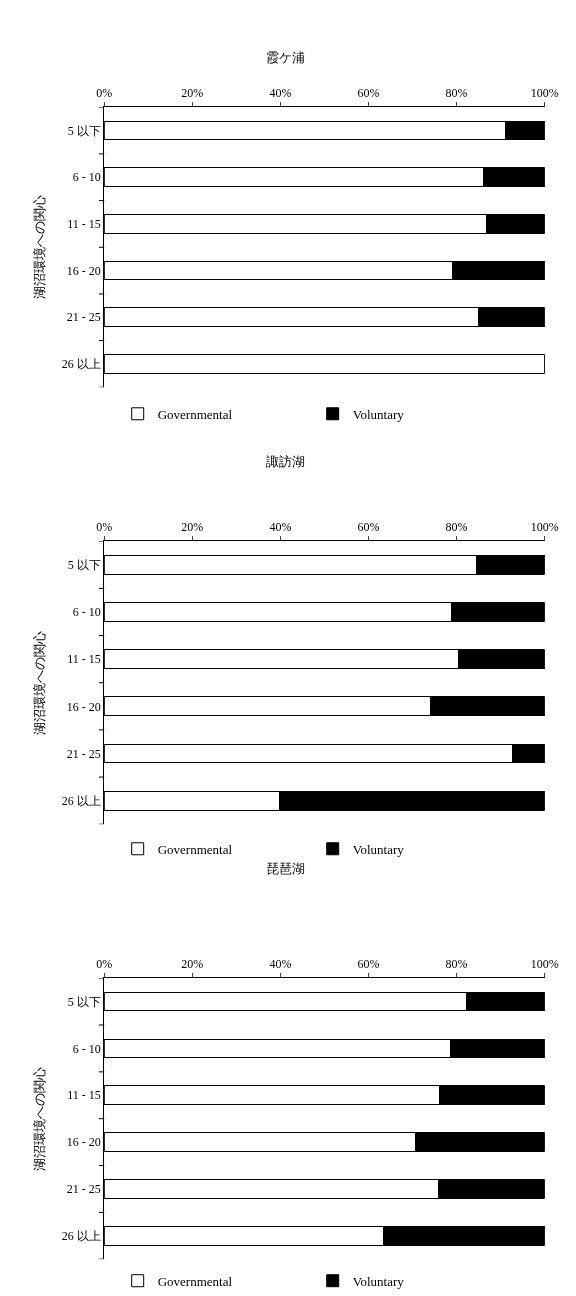 The image size is (576, 1296). What do you see at coordinates (285, 57) in the screenshot?
I see `chart-title: 霞ケ浦` at bounding box center [285, 57].